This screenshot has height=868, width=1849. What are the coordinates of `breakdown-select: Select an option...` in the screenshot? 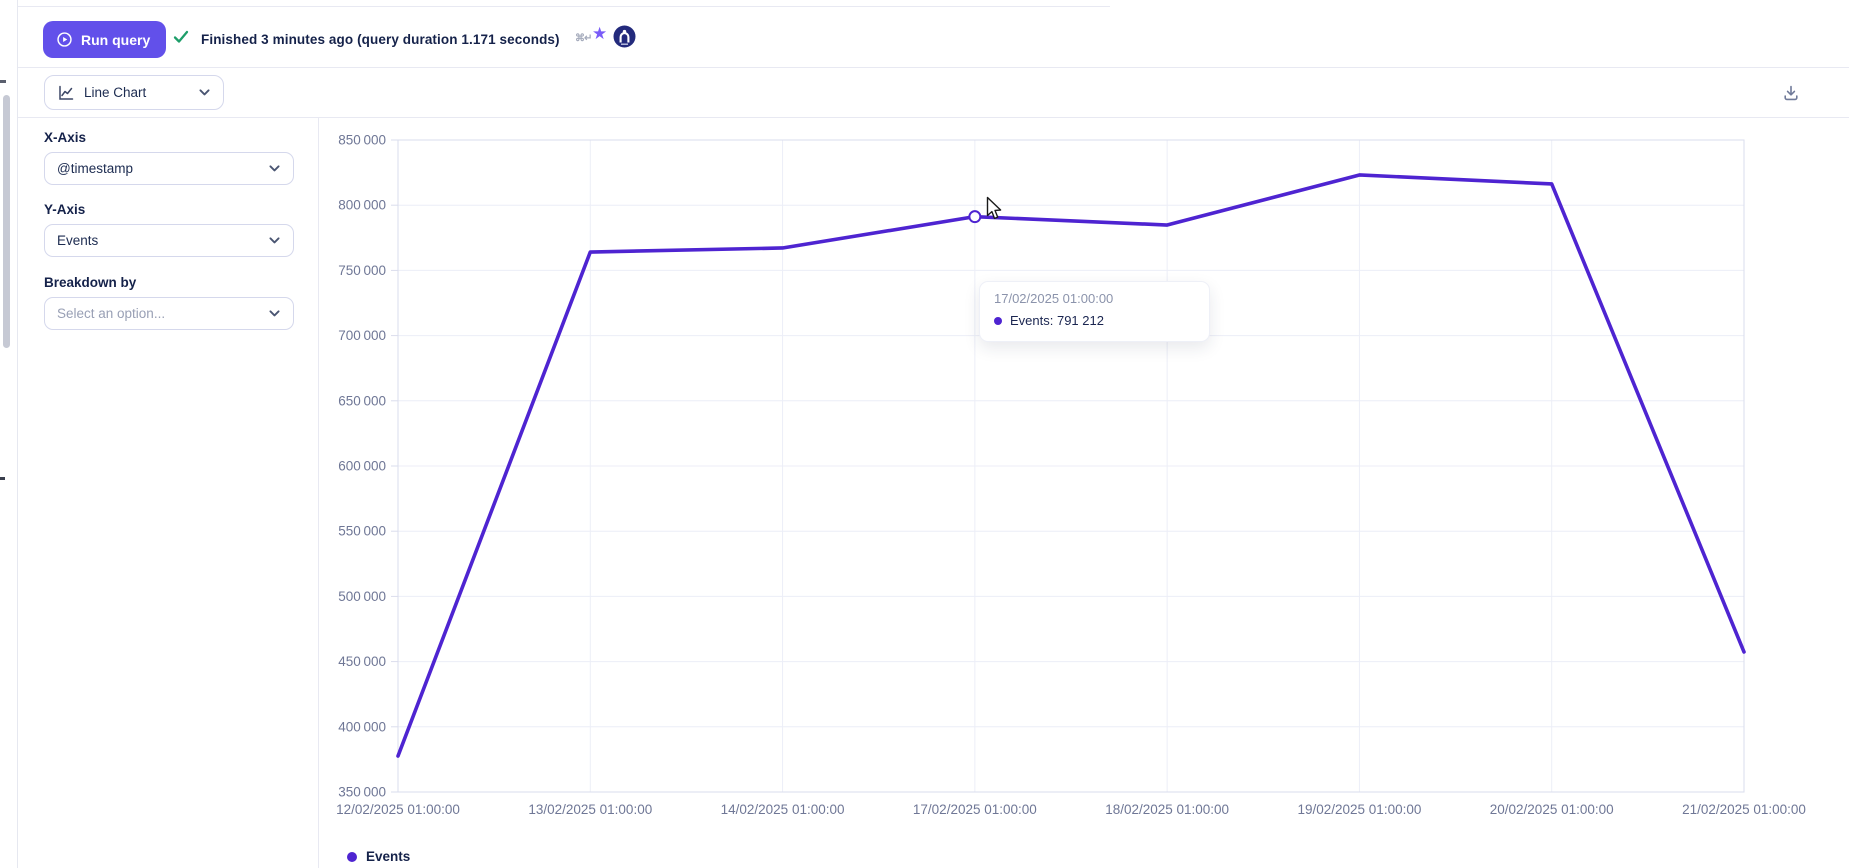 It's located at (169, 313).